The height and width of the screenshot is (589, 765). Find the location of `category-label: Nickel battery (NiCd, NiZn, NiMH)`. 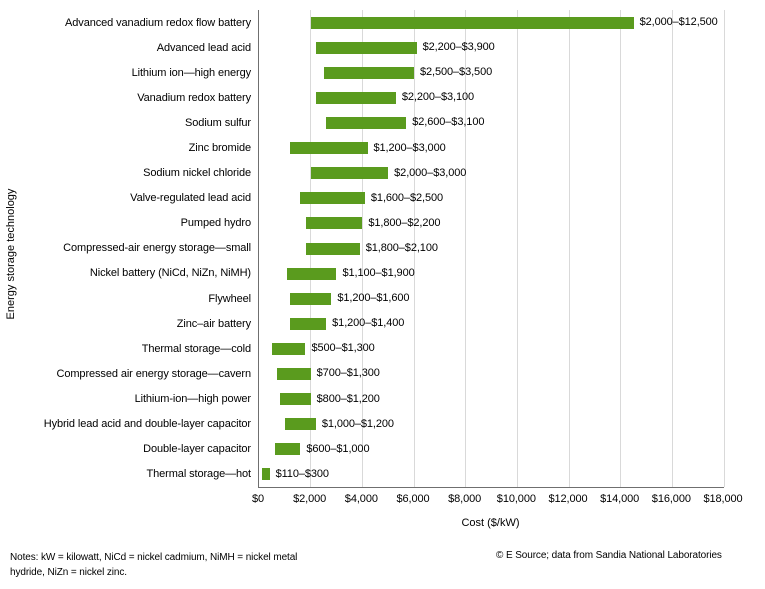

category-label: Nickel battery (NiCd, NiZn, NiMH) is located at coordinates (170, 273).